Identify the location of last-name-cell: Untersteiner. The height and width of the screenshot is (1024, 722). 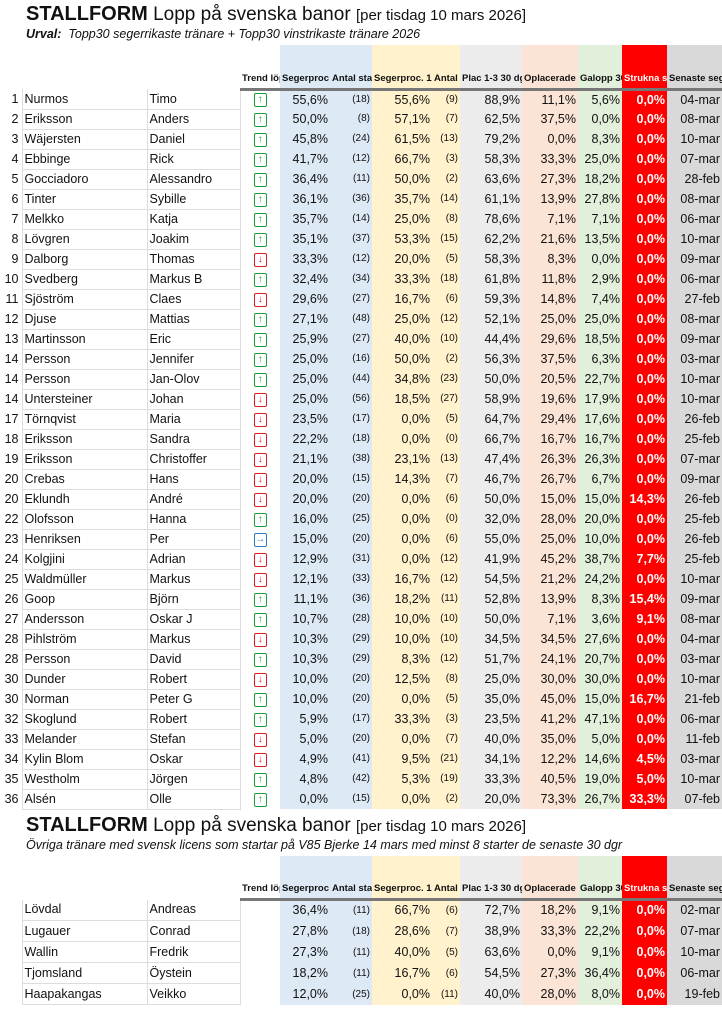
(85, 399).